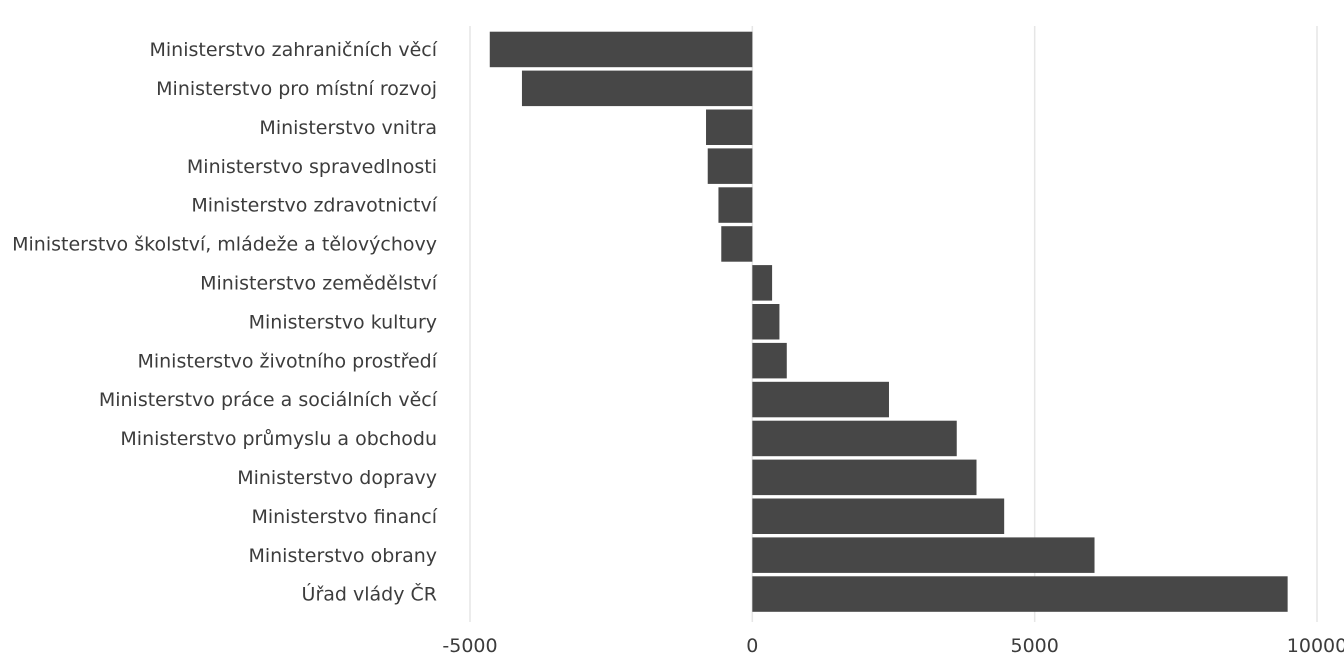 The width and height of the screenshot is (1344, 672). I want to click on x-tick-label: 5000, so click(1034, 646).